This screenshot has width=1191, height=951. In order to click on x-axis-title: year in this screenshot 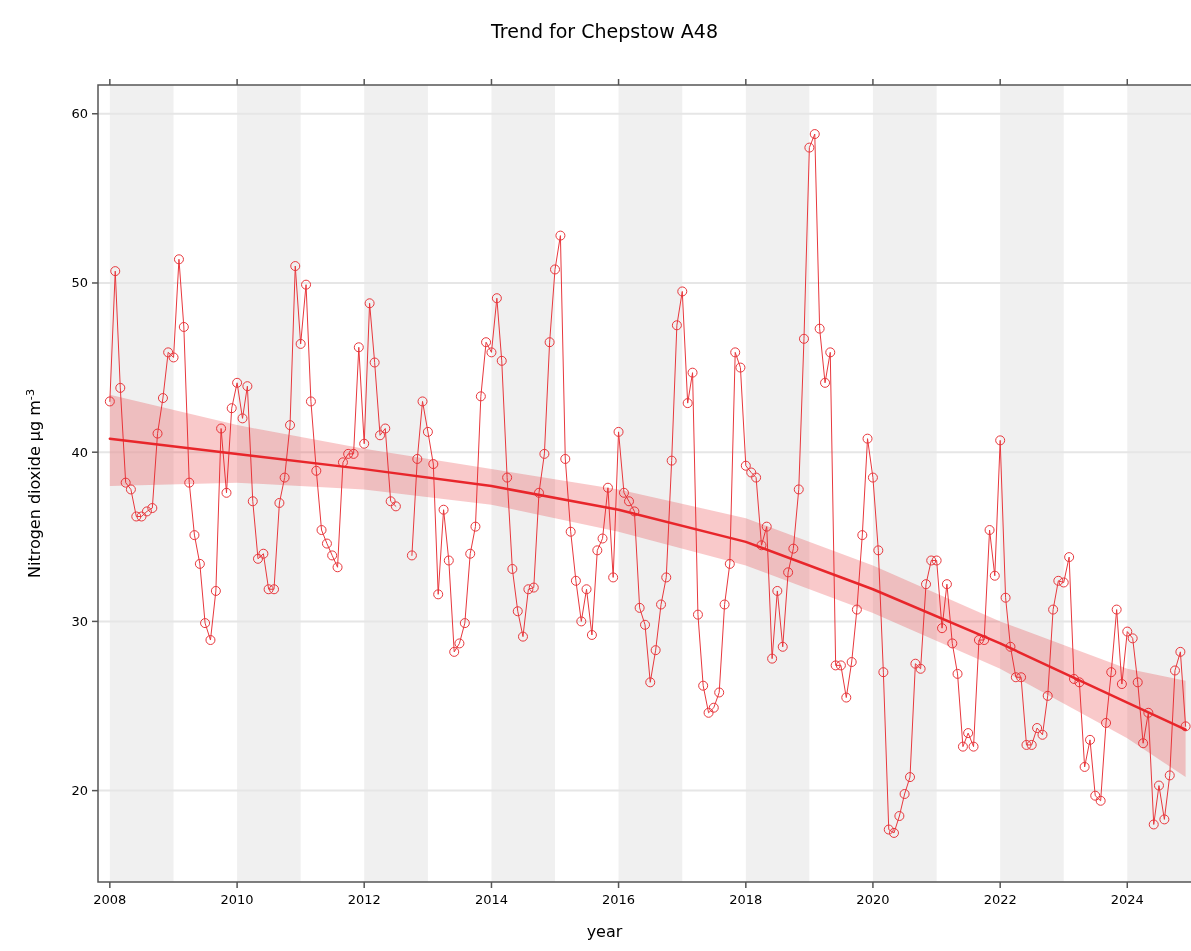, I will do `click(604, 931)`.